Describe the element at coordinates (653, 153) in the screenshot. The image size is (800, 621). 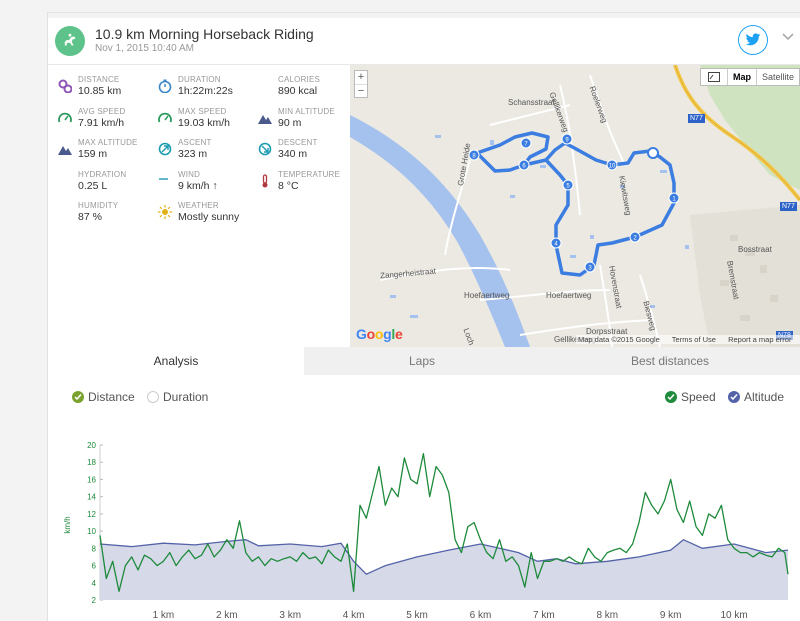
I see `start-pin-icon` at that location.